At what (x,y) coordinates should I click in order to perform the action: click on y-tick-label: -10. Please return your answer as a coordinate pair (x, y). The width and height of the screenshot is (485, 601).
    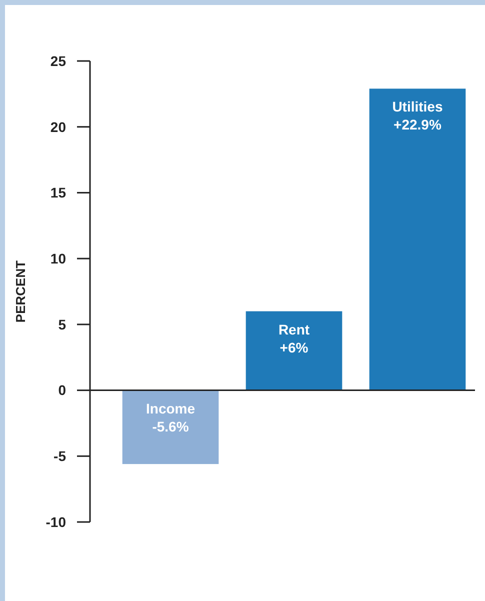
    Looking at the image, I should click on (56, 522).